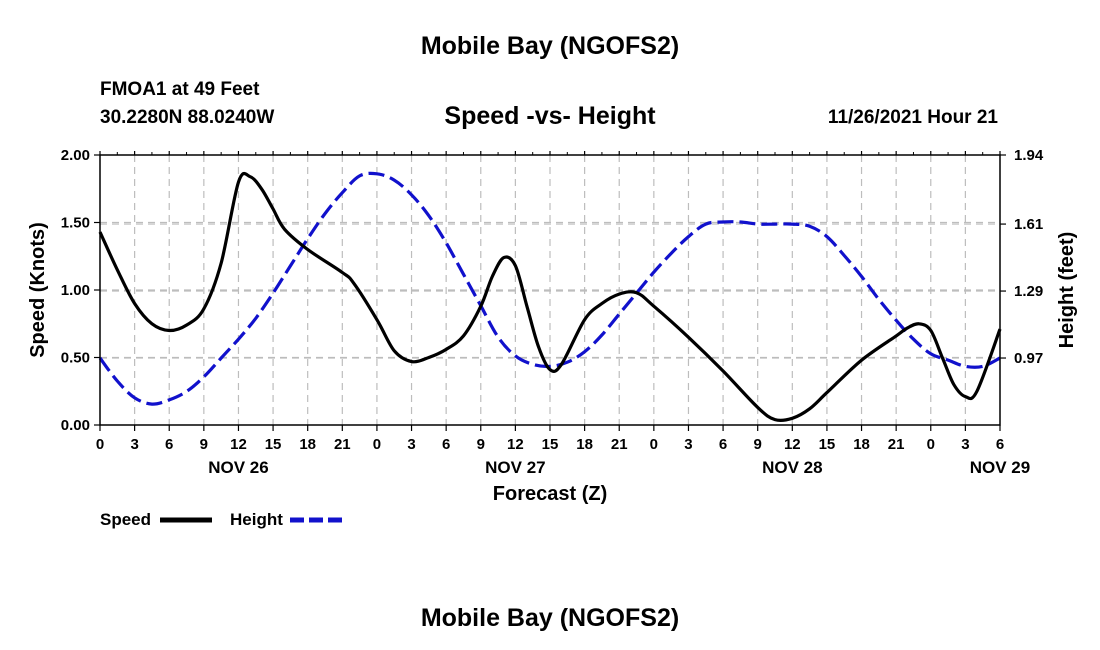  Describe the element at coordinates (75, 358) in the screenshot. I see `y-tick-label: 0.50` at that location.